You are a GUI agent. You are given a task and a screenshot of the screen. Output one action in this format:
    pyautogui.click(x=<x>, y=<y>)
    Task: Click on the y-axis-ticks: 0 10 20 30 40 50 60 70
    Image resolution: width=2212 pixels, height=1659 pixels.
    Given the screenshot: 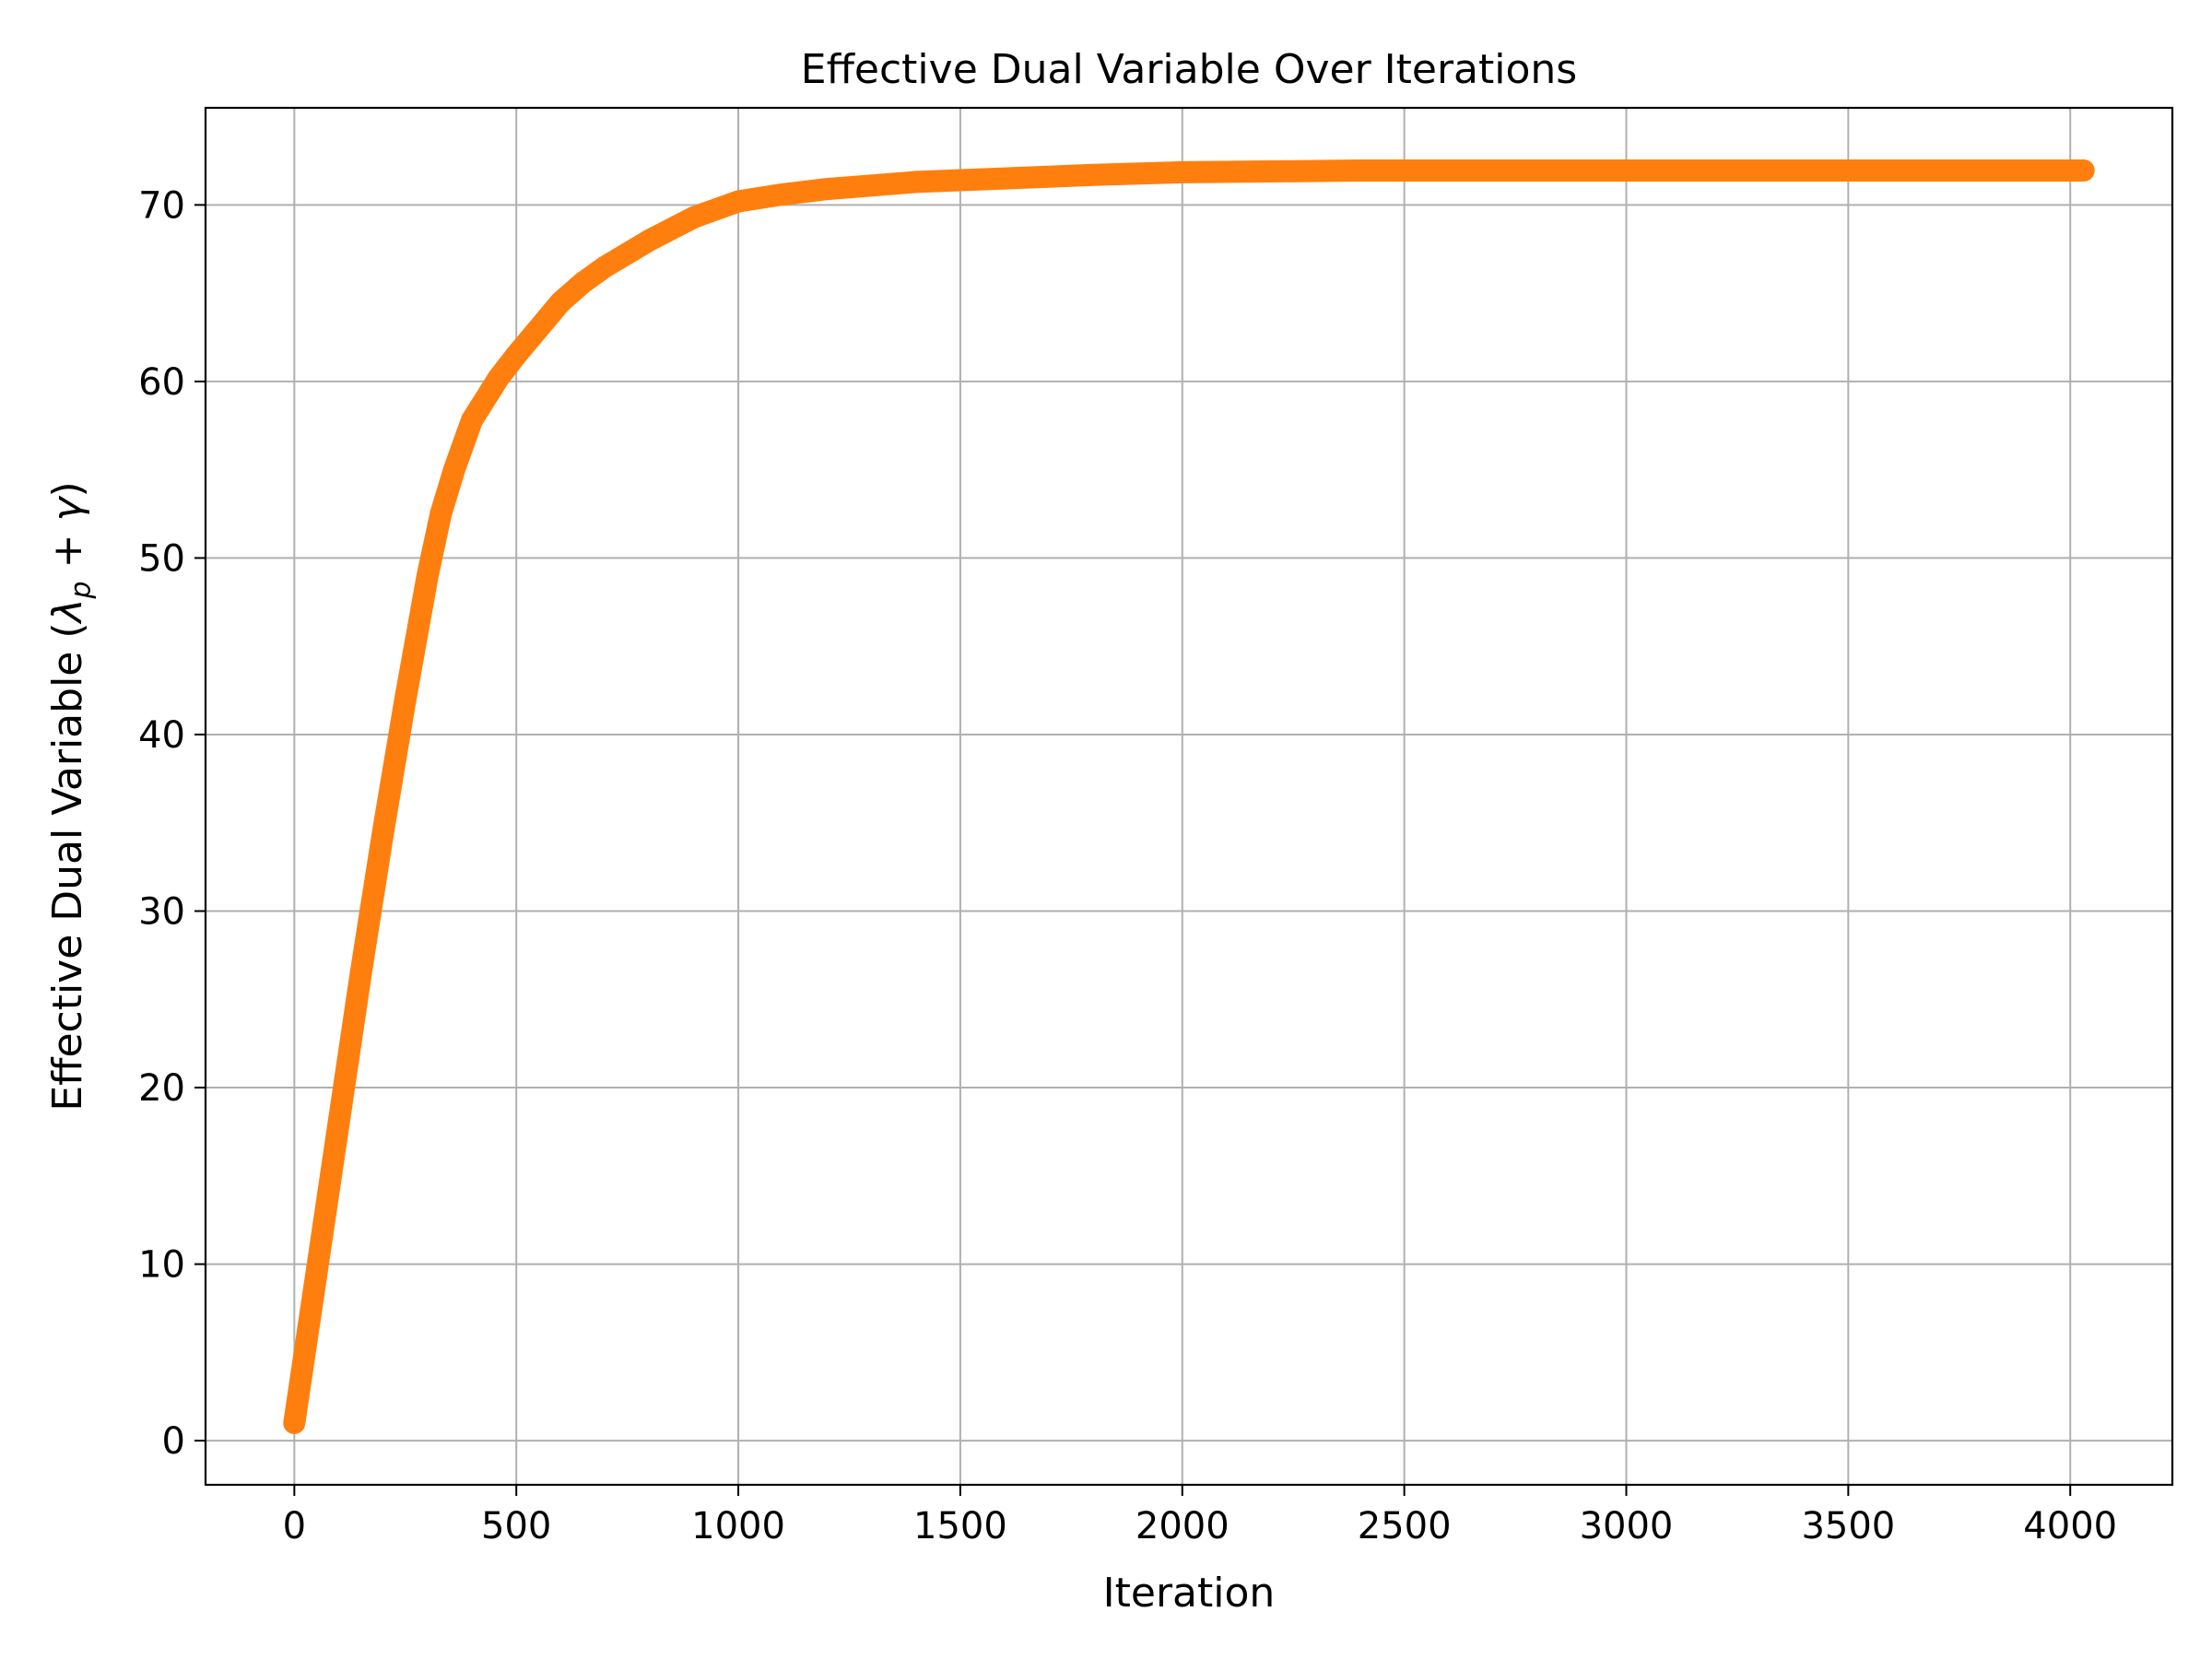 What is the action you would take?
    pyautogui.click(x=172, y=823)
    